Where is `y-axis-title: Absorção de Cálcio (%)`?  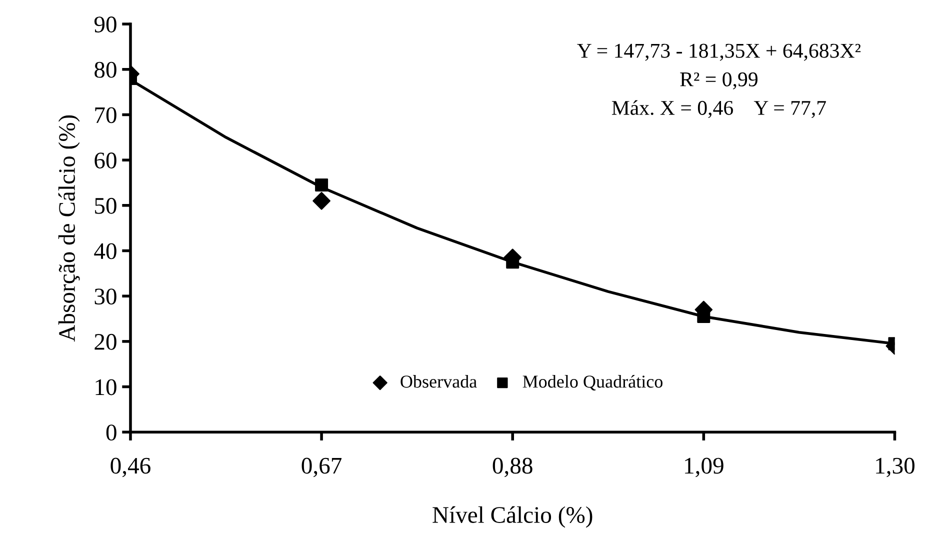 y-axis-title: Absorção de Cálcio (%) is located at coordinates (69, 228).